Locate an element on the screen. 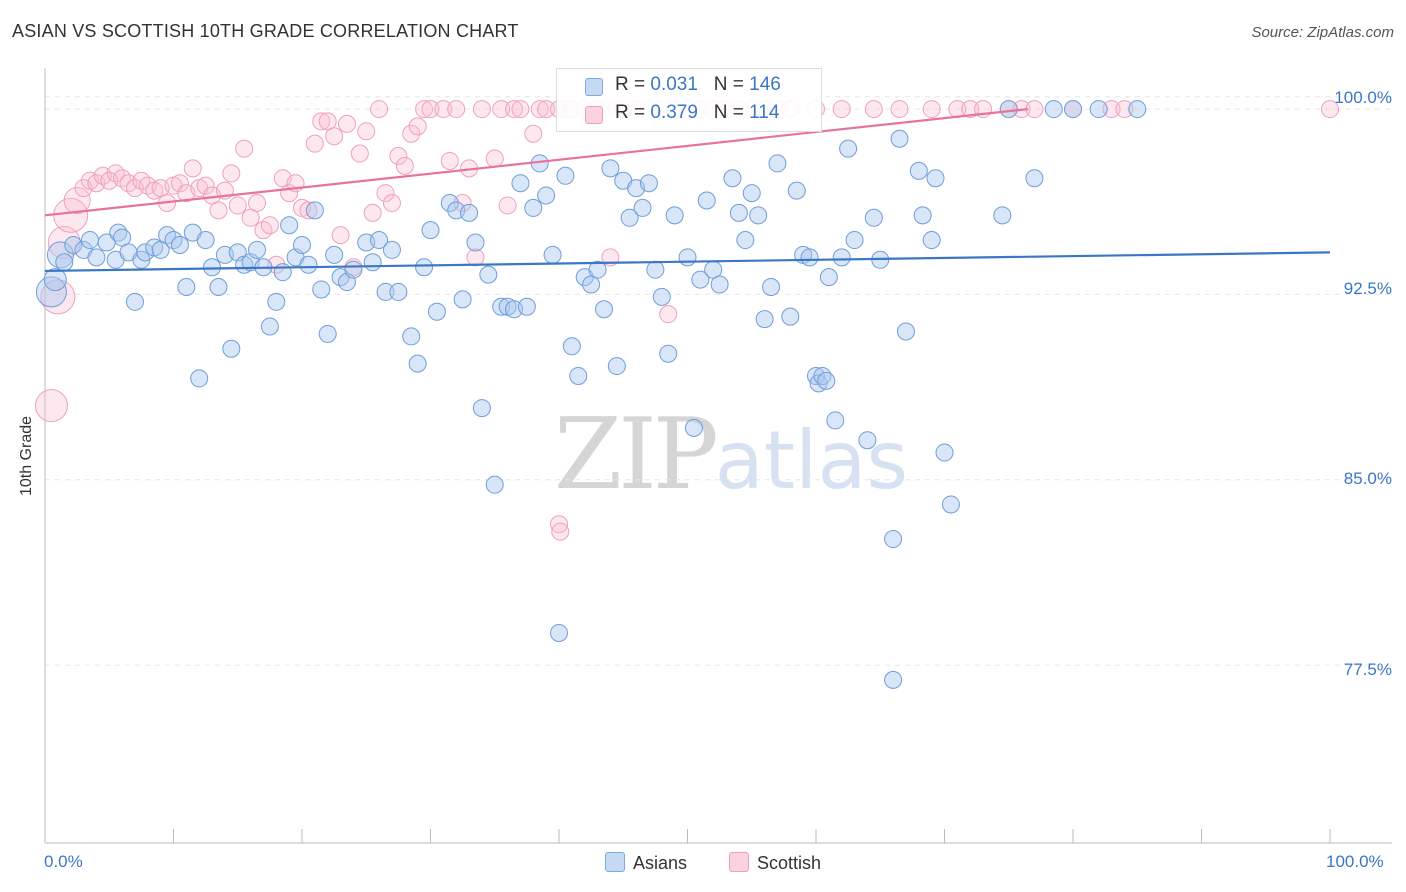 This screenshot has width=1406, height=892. bottom-legend-asians: Asians is located at coordinates (646, 863).